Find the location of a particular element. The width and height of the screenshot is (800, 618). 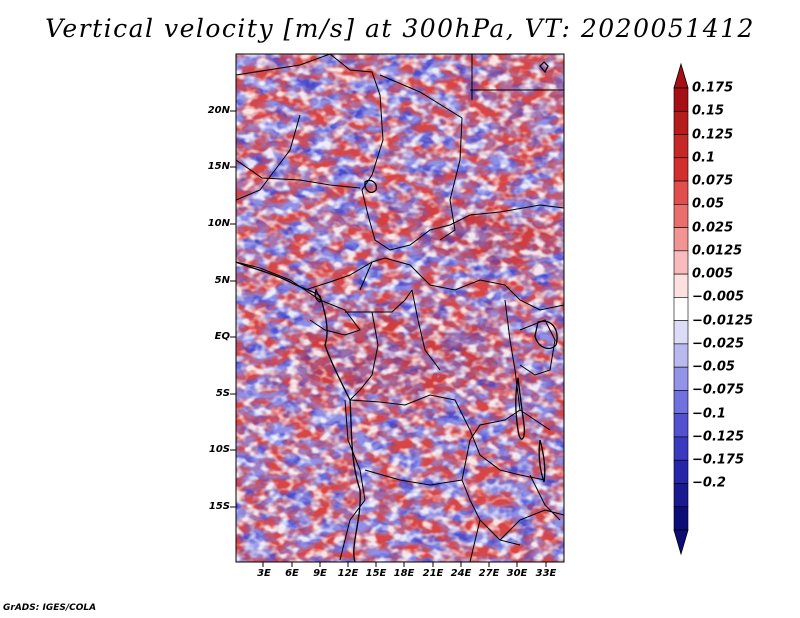

colorbar is located at coordinates (681, 309).